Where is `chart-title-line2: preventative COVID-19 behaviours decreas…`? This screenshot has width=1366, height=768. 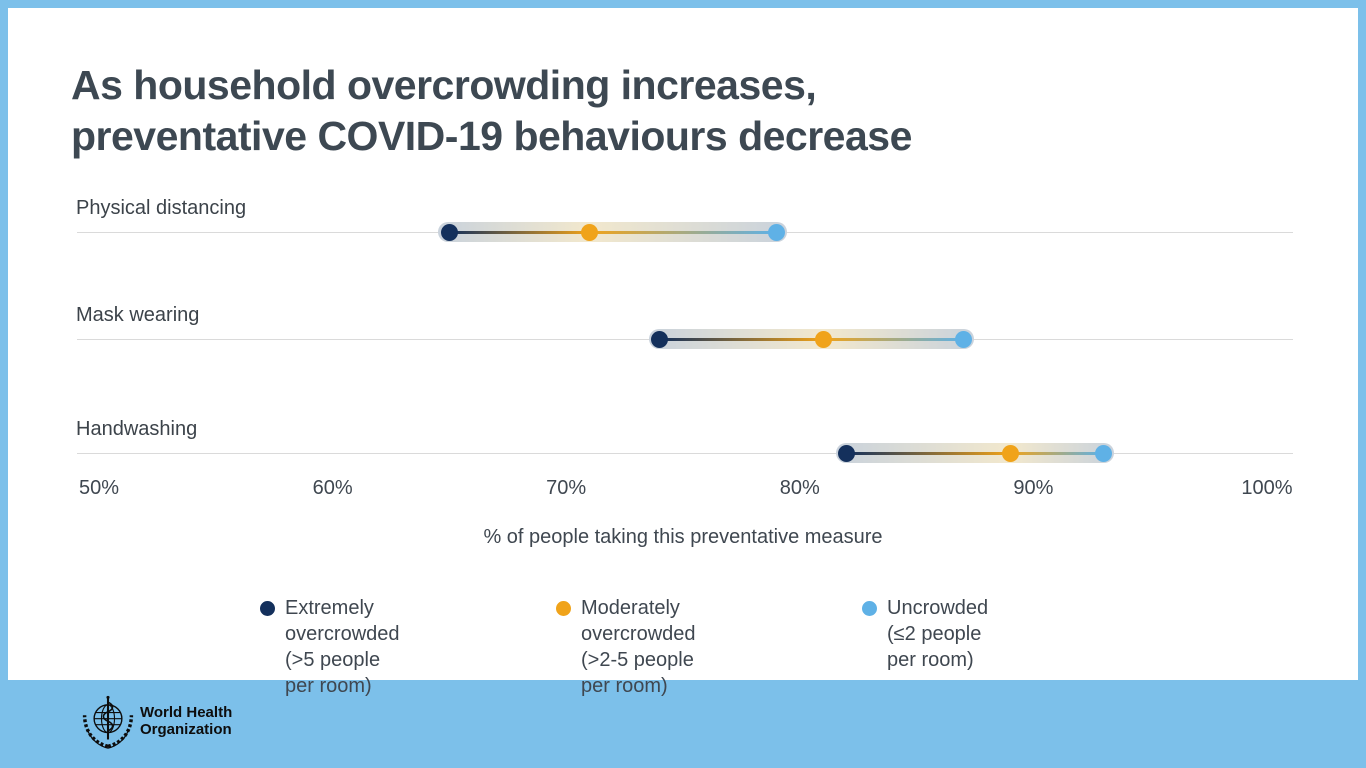 chart-title-line2: preventative COVID-19 behaviours decreas… is located at coordinates (491, 136).